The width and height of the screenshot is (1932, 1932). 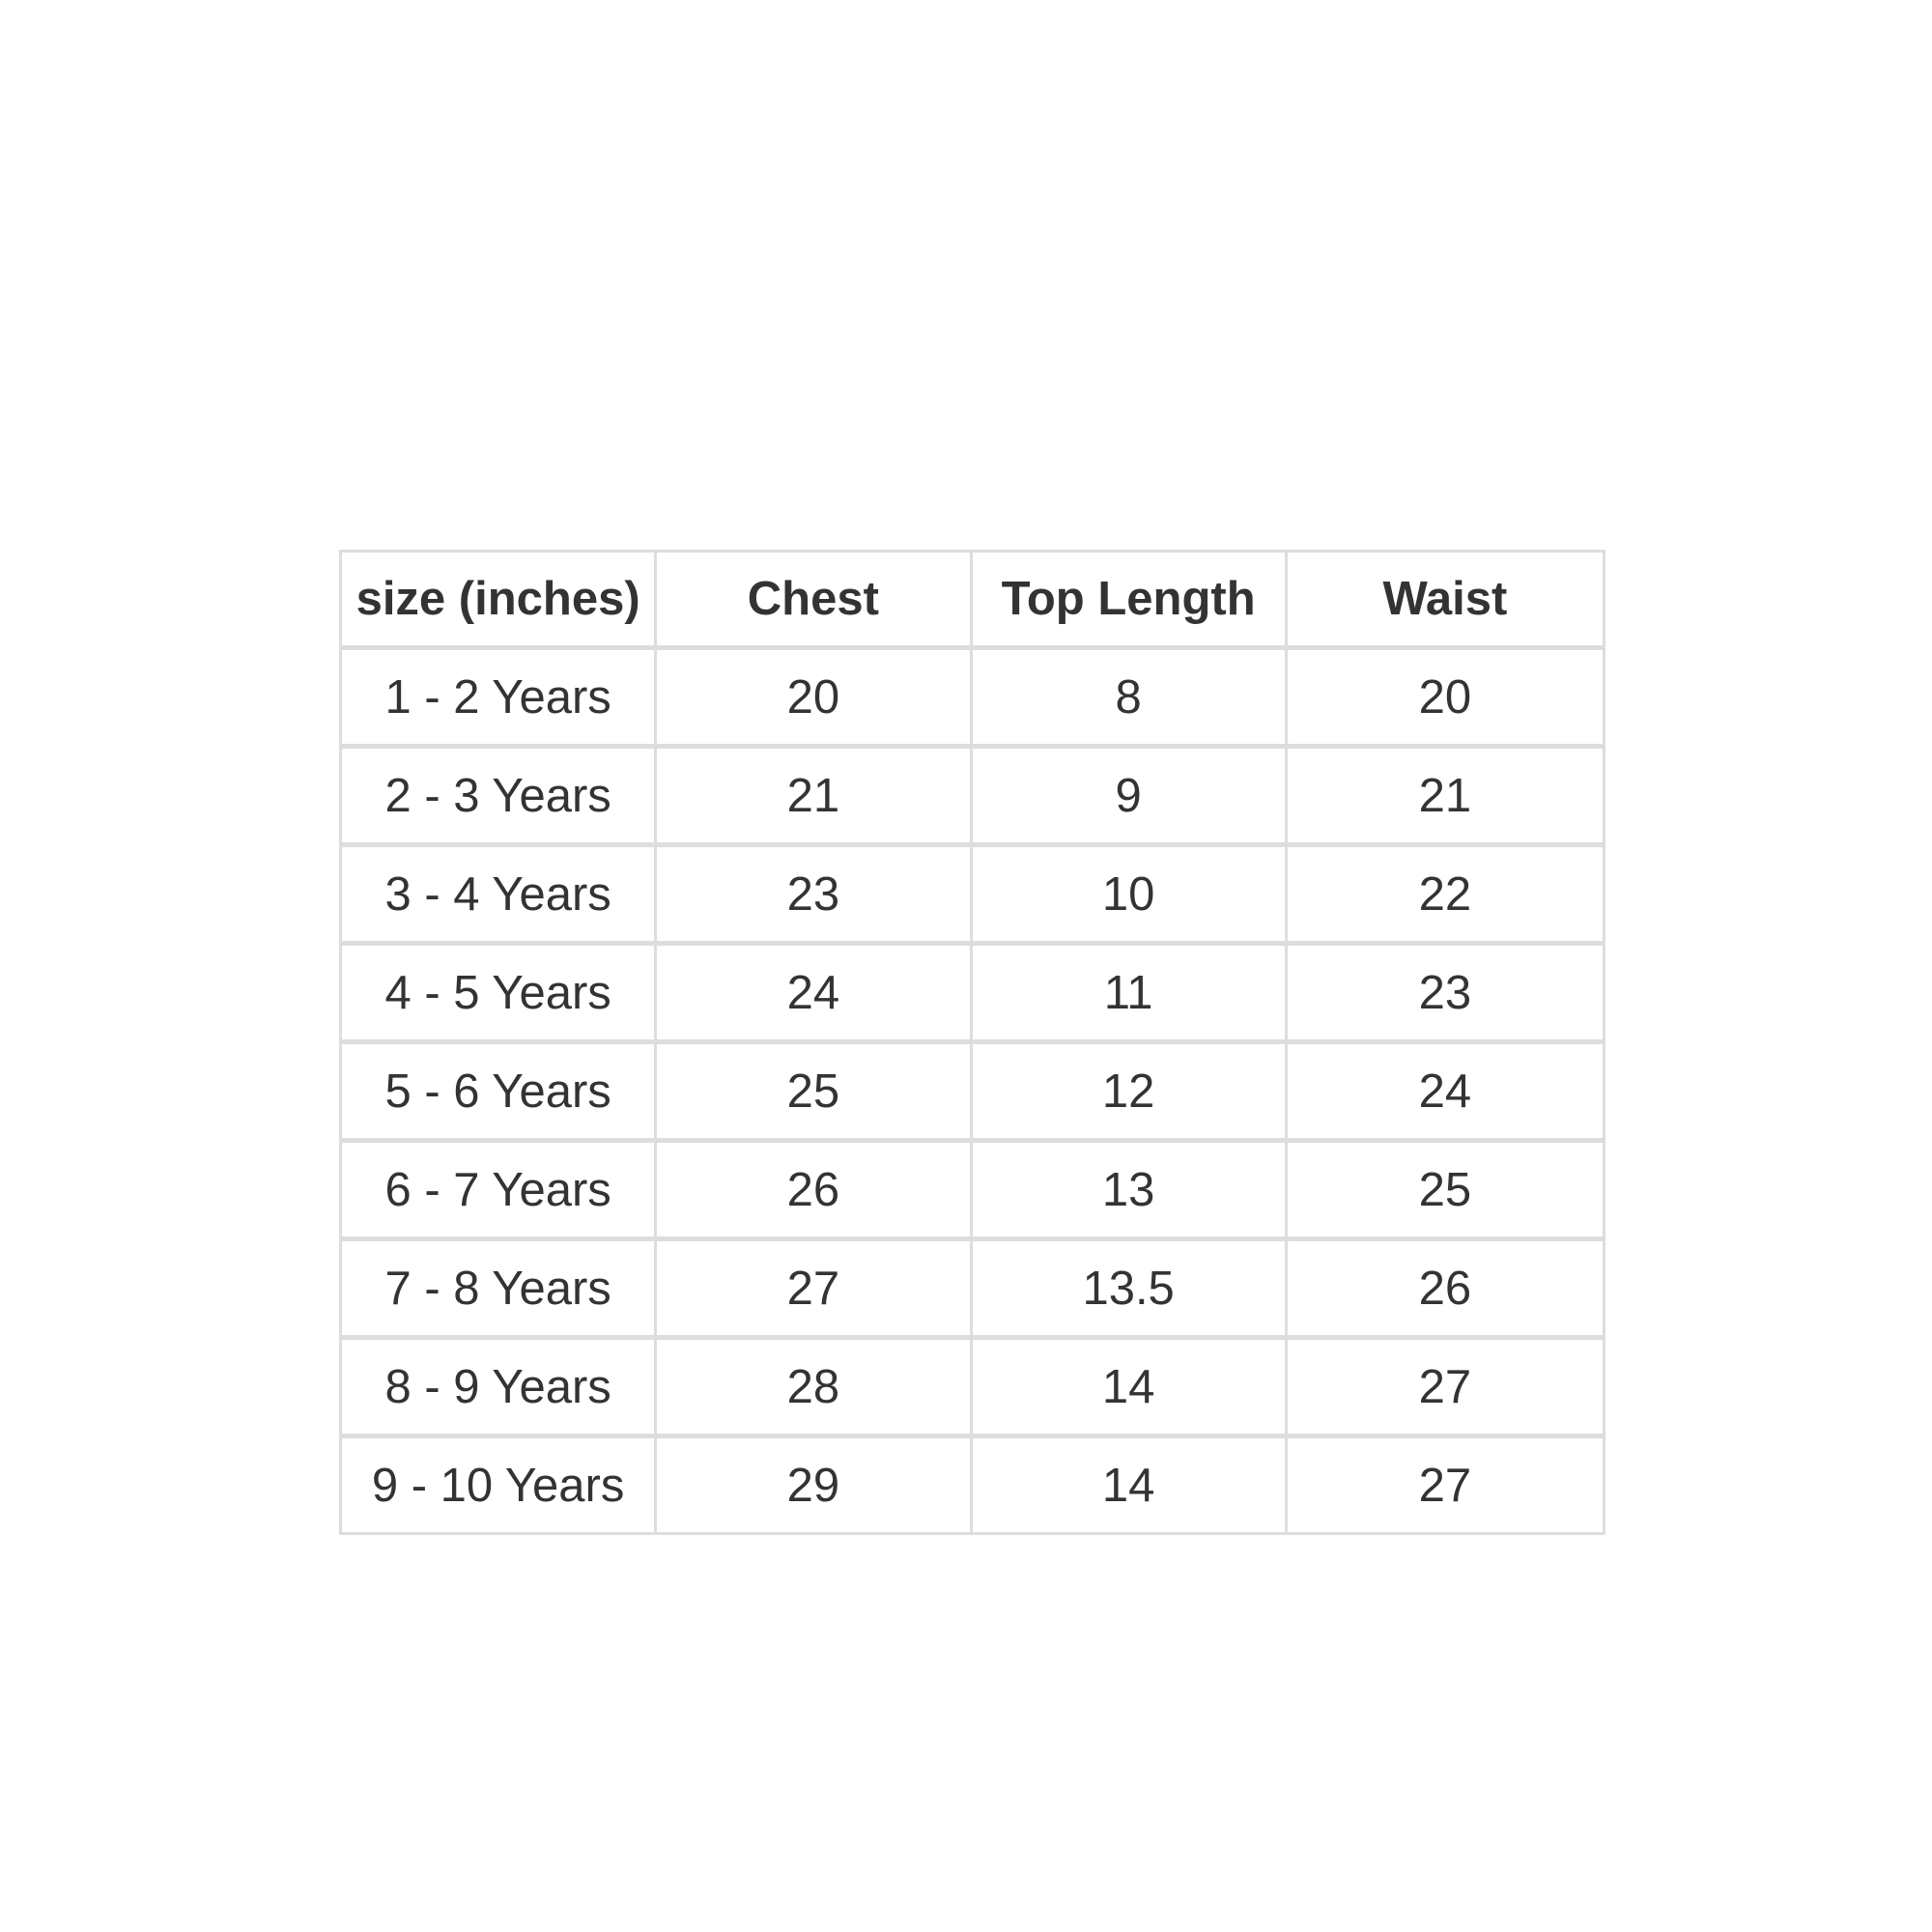 What do you see at coordinates (1130, 798) in the screenshot?
I see `cell-top-length: 9` at bounding box center [1130, 798].